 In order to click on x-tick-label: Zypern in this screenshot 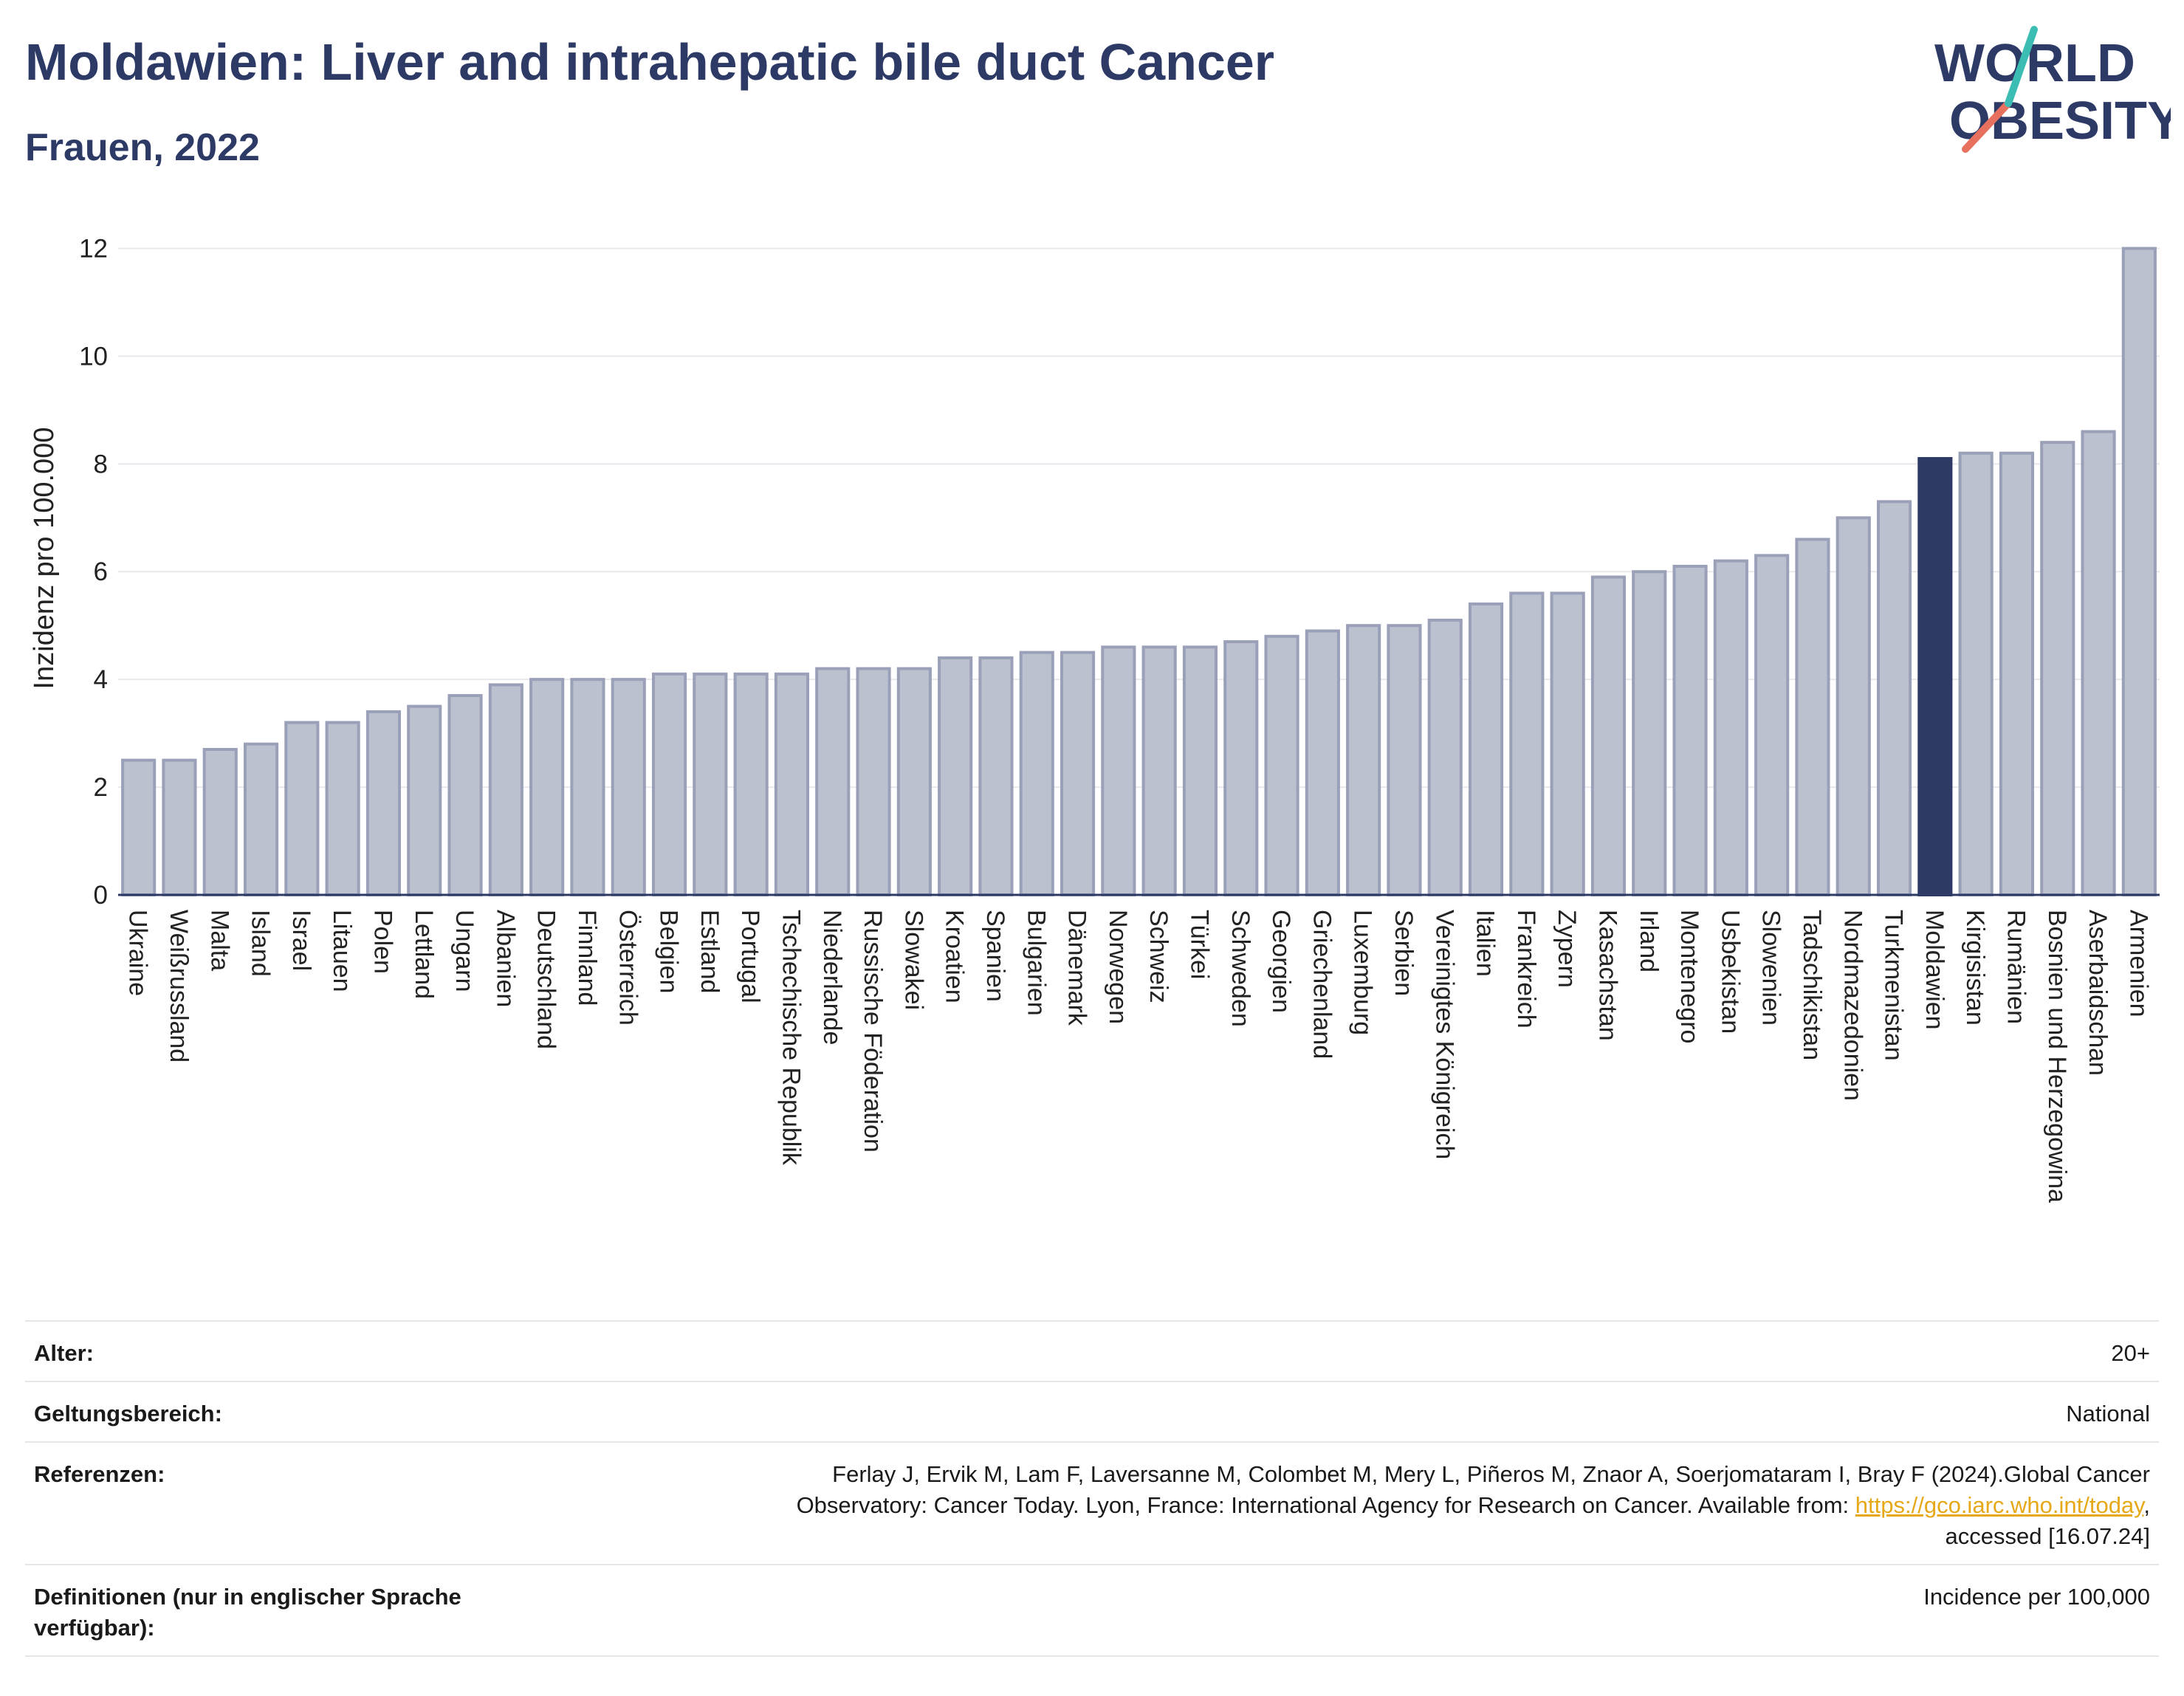, I will do `click(1567, 949)`.